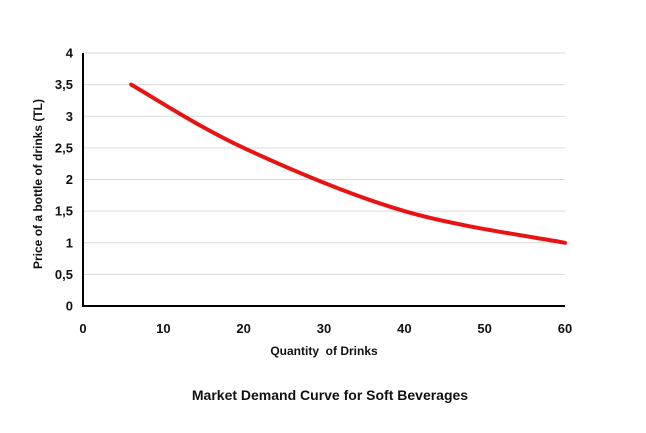 The width and height of the screenshot is (646, 433). What do you see at coordinates (64, 147) in the screenshot?
I see `y-tick-label: 2,5` at bounding box center [64, 147].